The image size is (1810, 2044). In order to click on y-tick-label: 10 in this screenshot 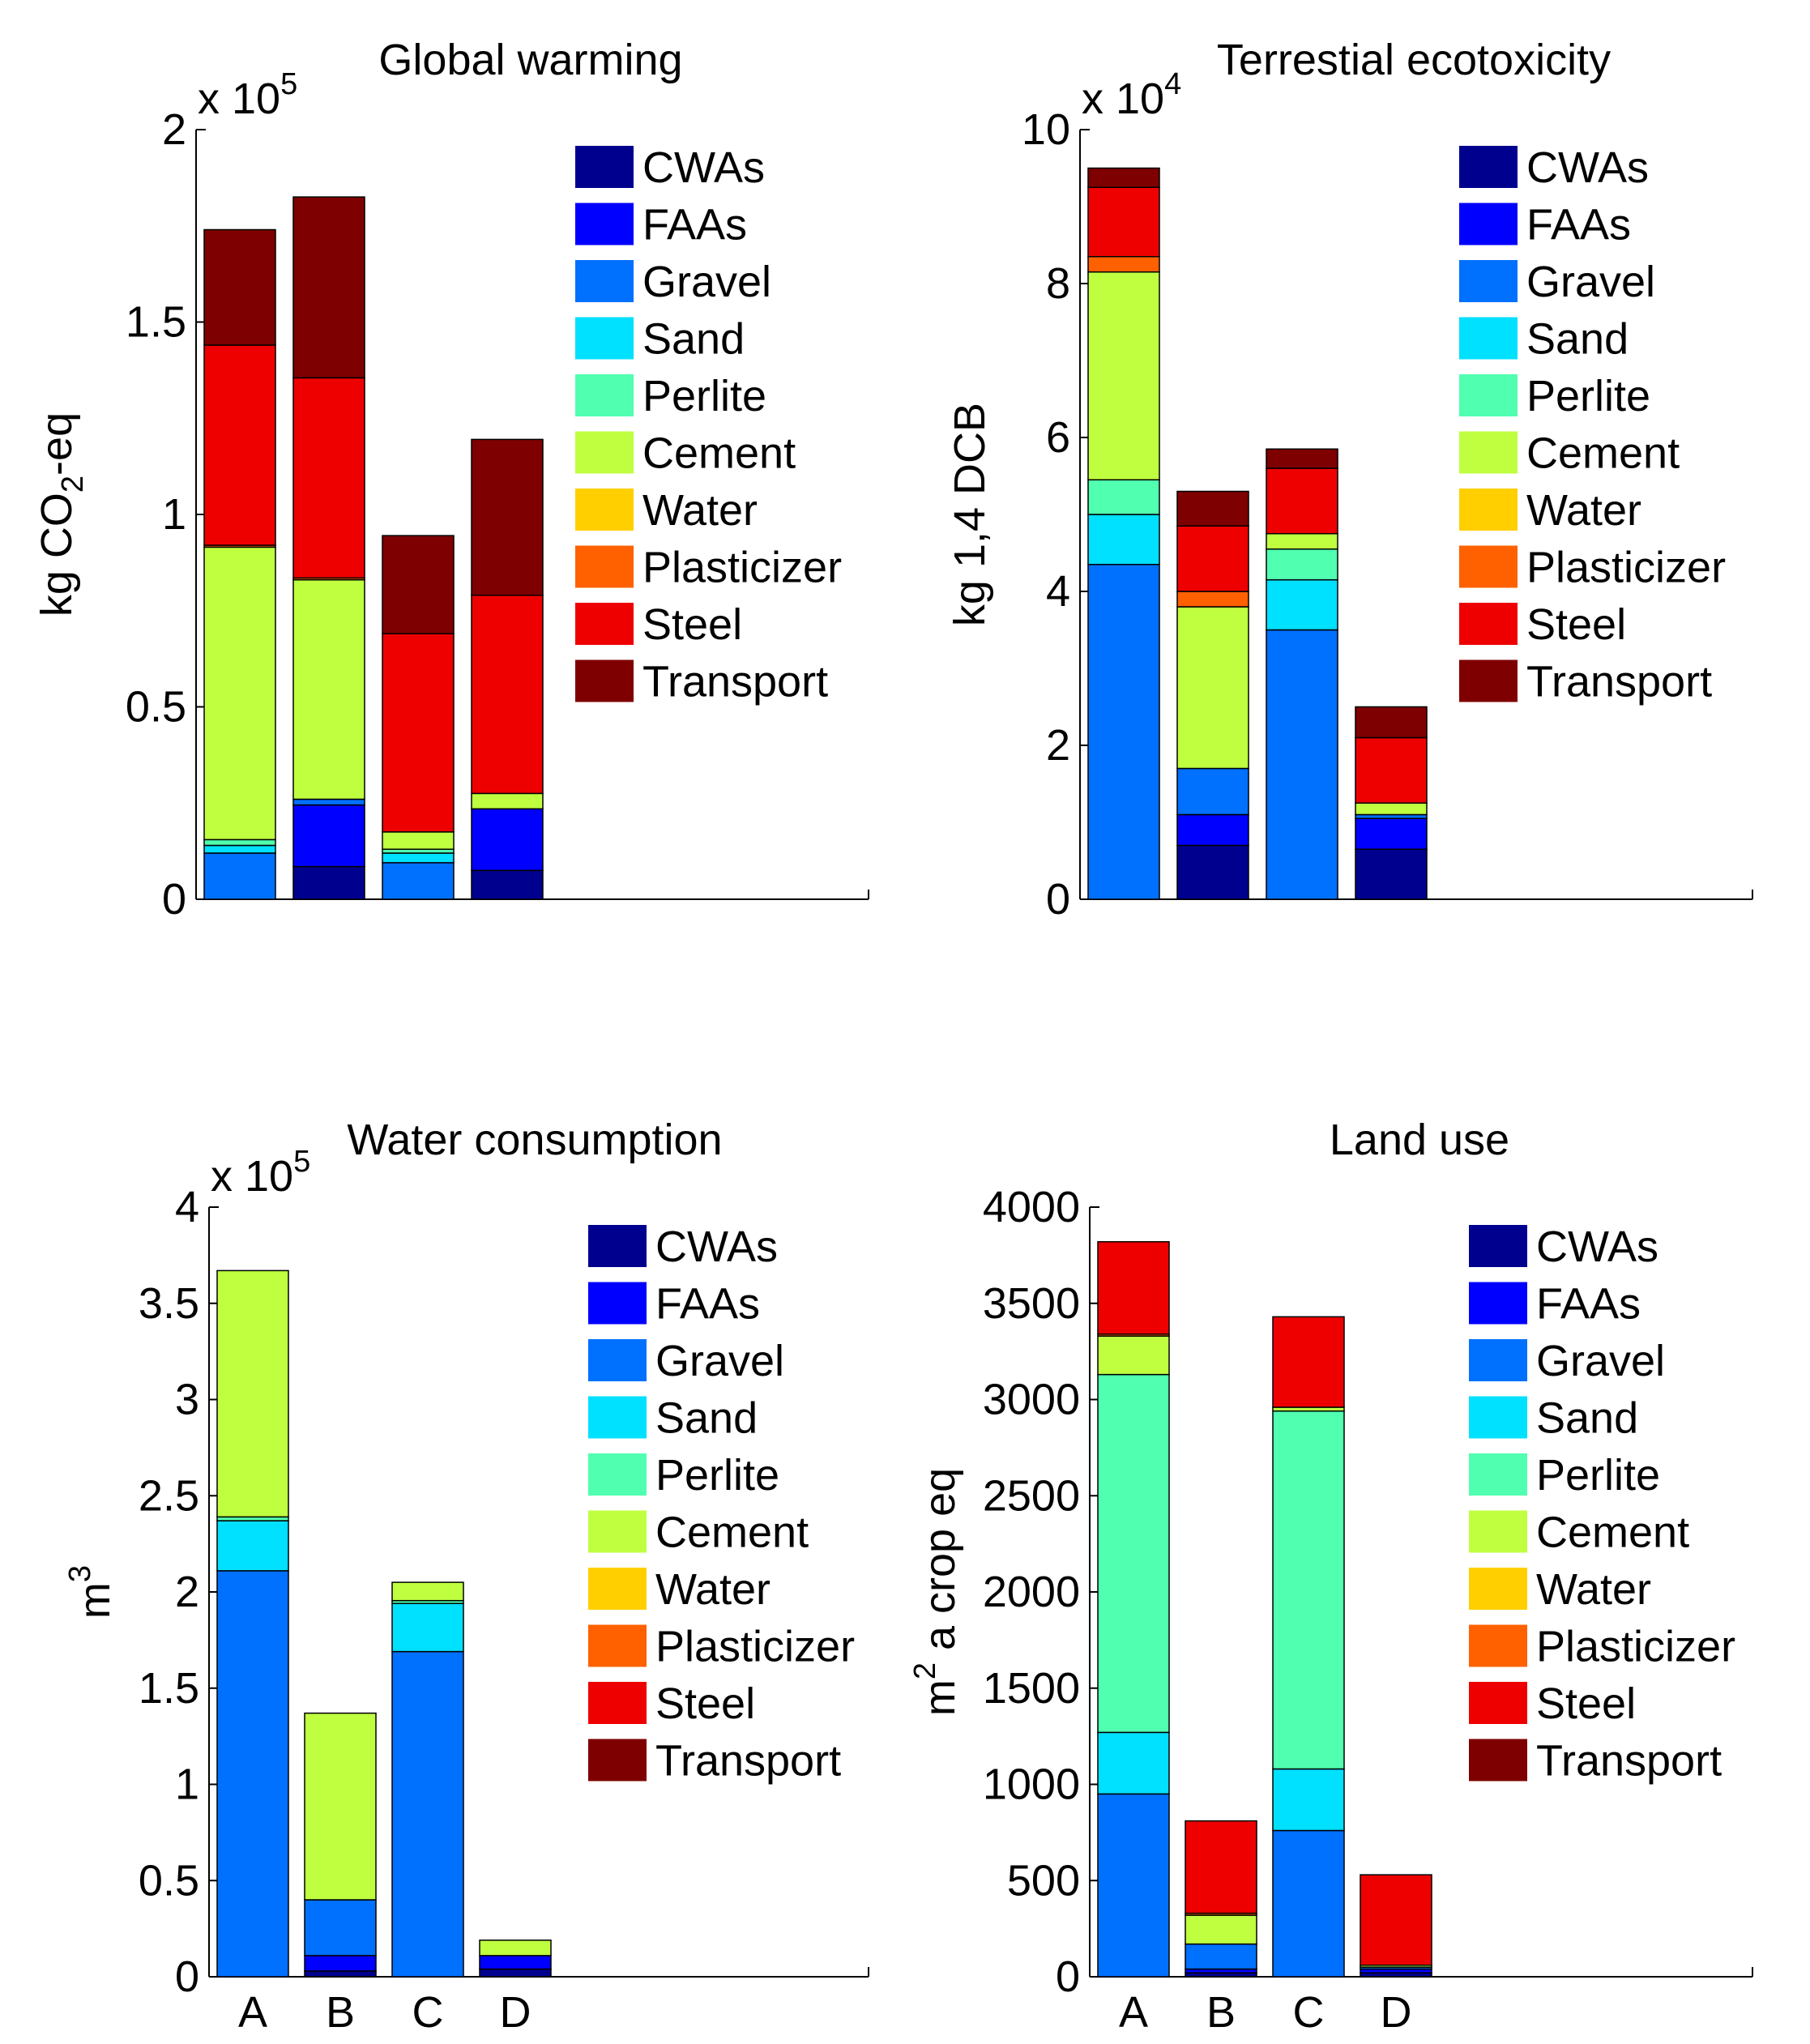, I will do `click(1046, 129)`.